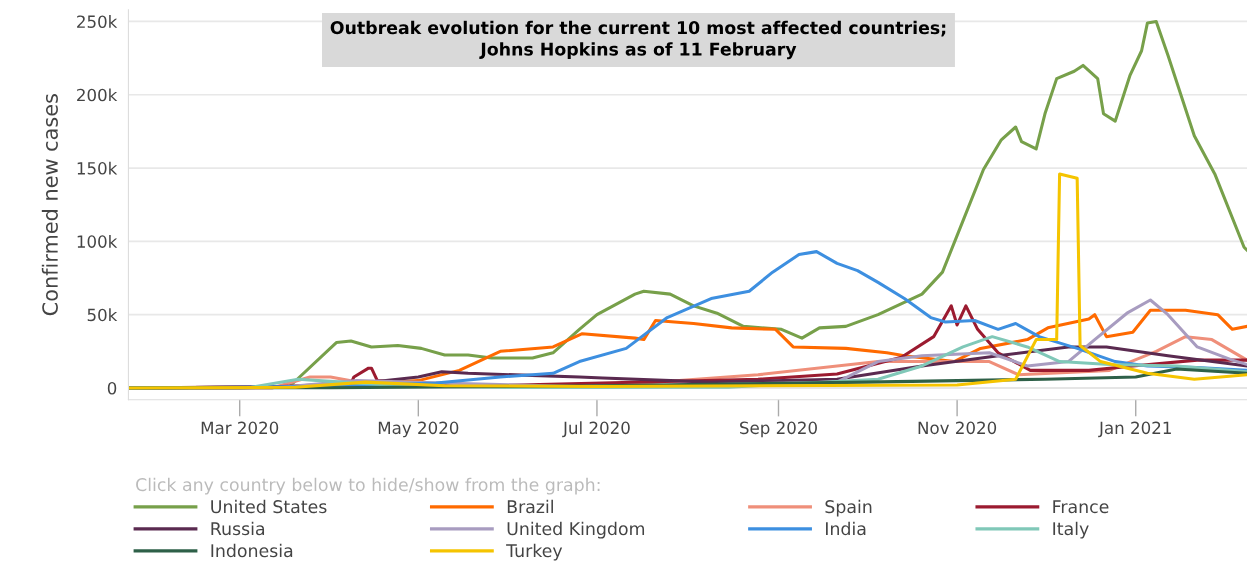 The height and width of the screenshot is (571, 1247). What do you see at coordinates (252, 550) in the screenshot?
I see `legend-label: Indonesia` at bounding box center [252, 550].